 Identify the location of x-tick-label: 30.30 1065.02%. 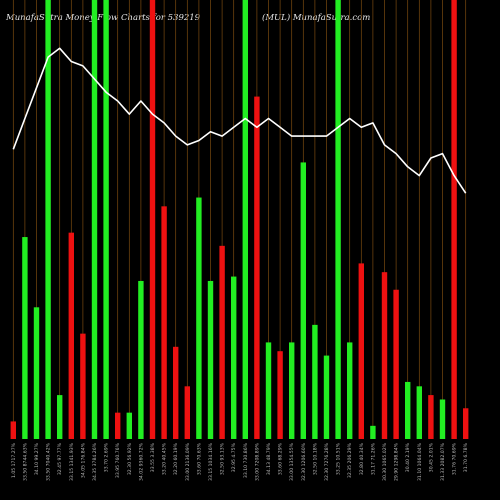
(385, 461).